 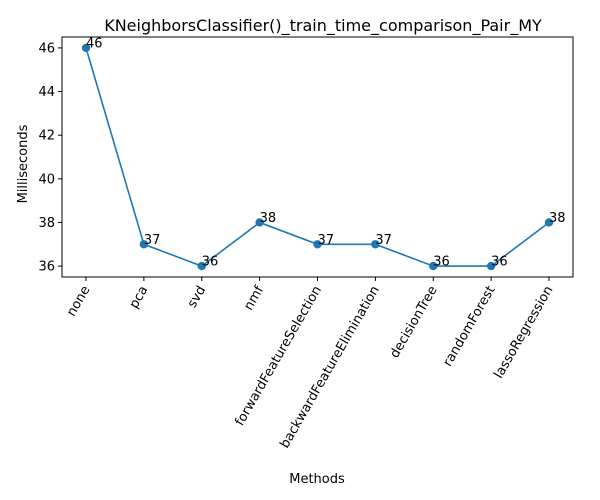 I want to click on y-tick-label: 36, so click(x=46, y=267).